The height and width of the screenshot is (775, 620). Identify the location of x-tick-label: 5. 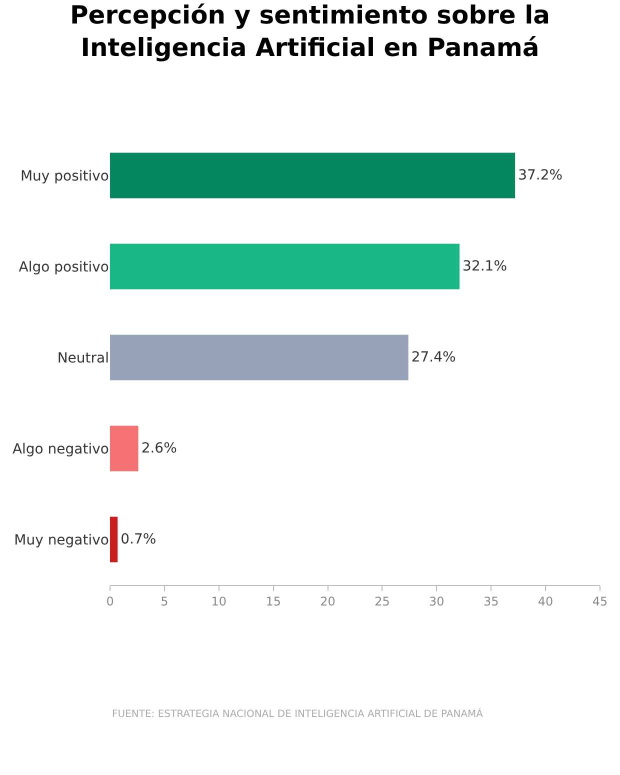
(164, 601).